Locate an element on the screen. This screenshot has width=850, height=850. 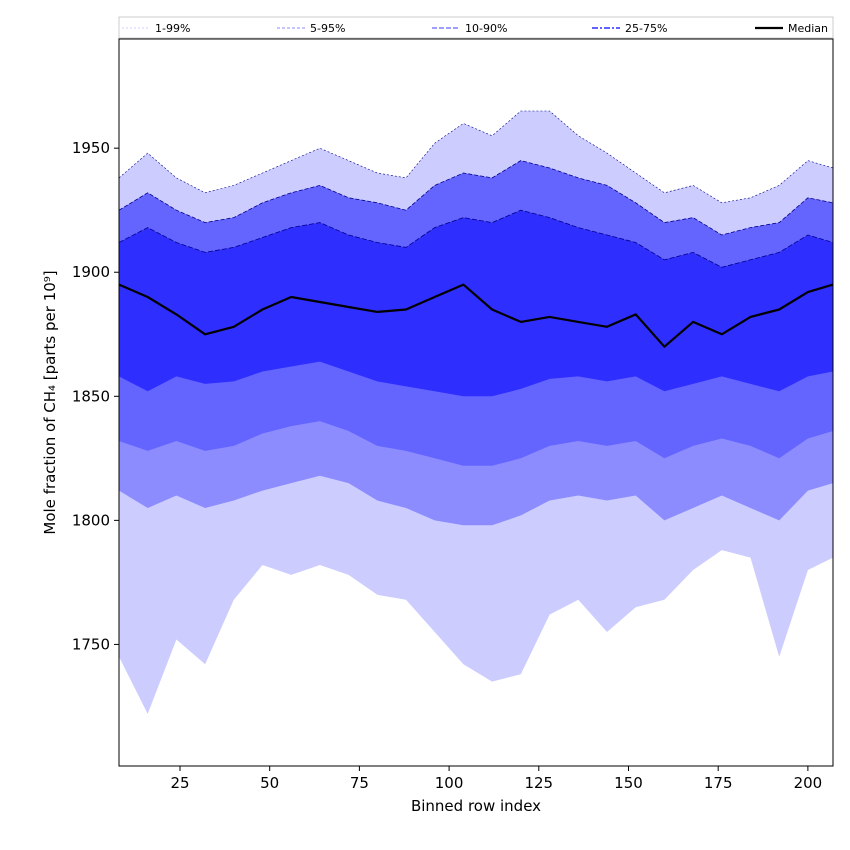
median-layer is located at coordinates (476, 315).